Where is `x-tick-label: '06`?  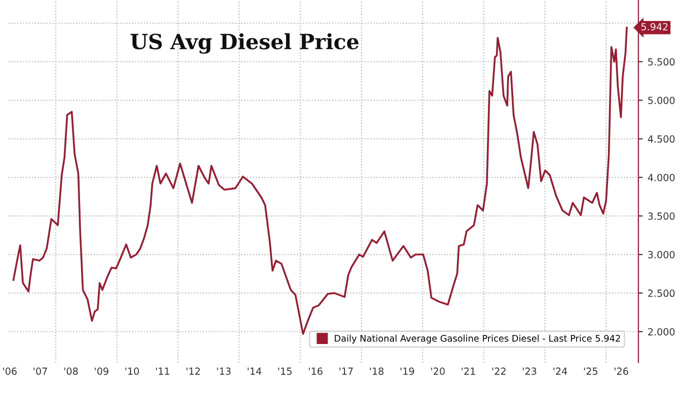
x-tick-label: '06 is located at coordinates (10, 371).